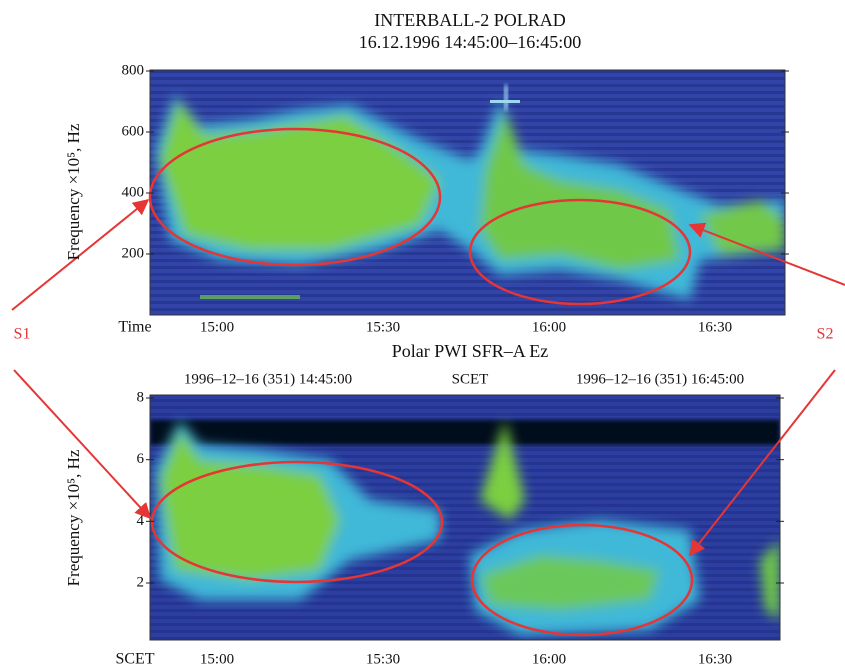  Describe the element at coordinates (134, 659) in the screenshot. I see `x-axis-label: SCET` at that location.